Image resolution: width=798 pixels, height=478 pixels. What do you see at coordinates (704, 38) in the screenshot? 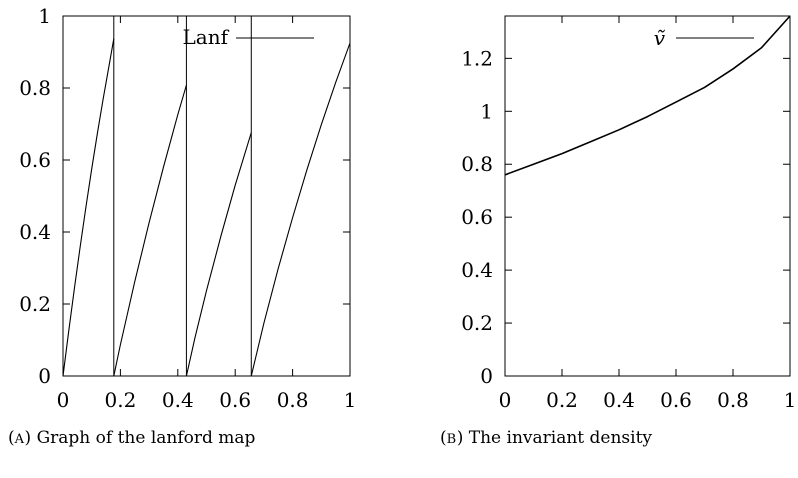
I see `legend: ṽ` at bounding box center [704, 38].